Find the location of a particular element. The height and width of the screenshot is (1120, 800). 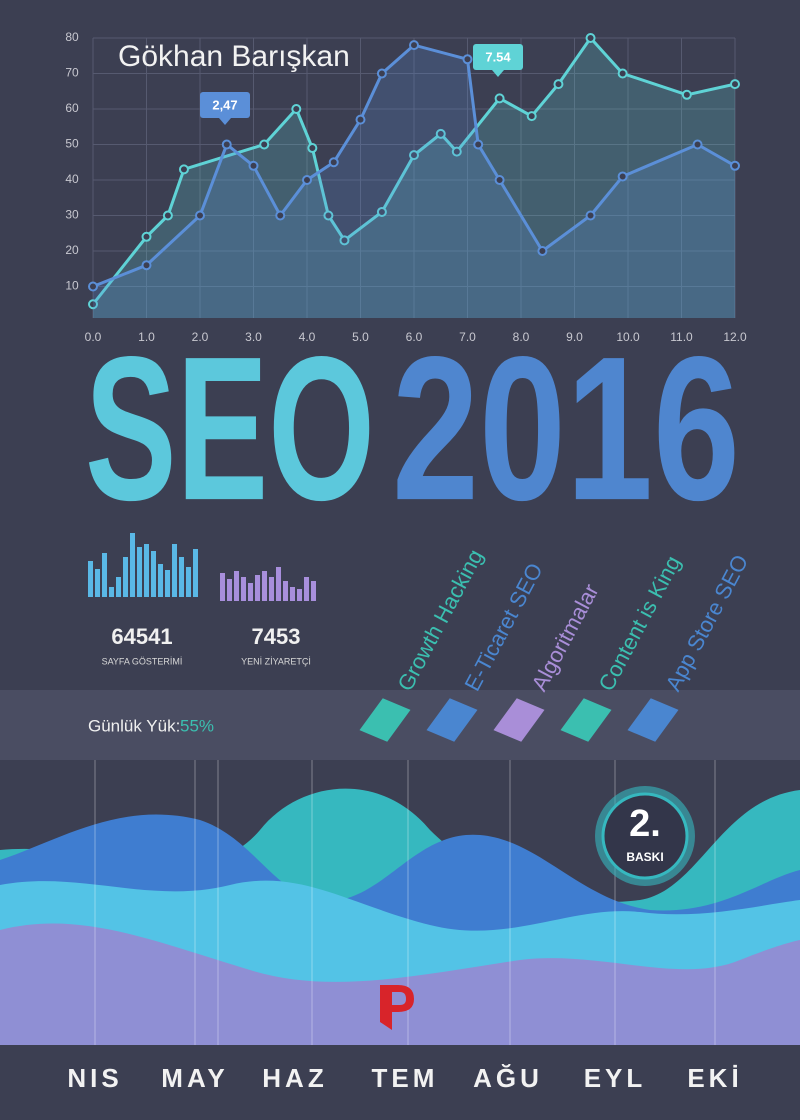

badge-label: BASKI is located at coordinates (644, 857).